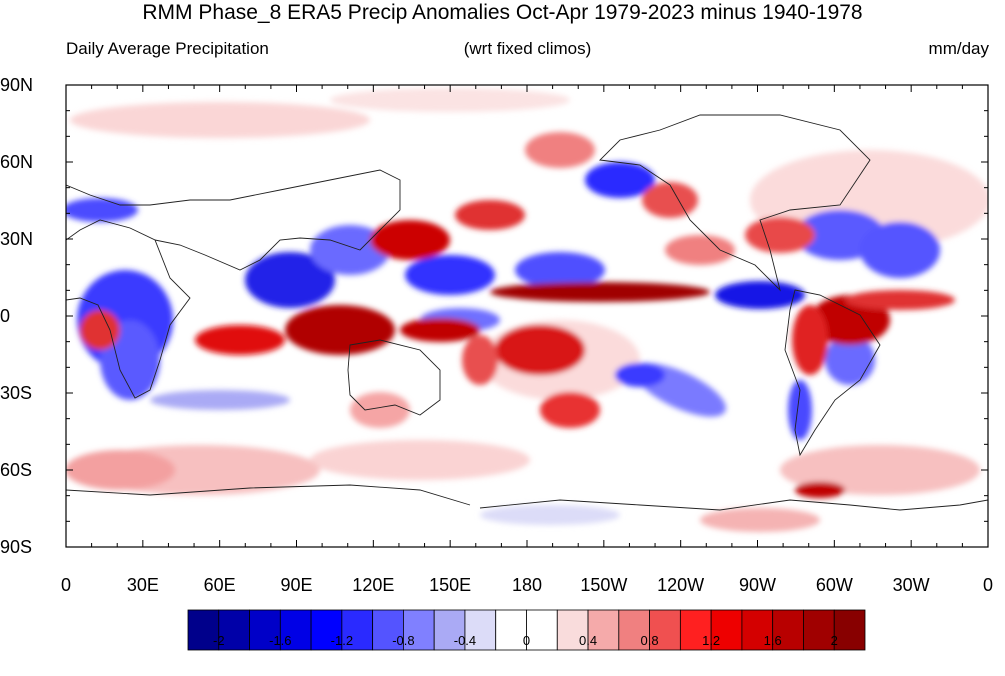  Describe the element at coordinates (167, 48) in the screenshot. I see `subtitle-left: Daily Average Precipitation` at that location.